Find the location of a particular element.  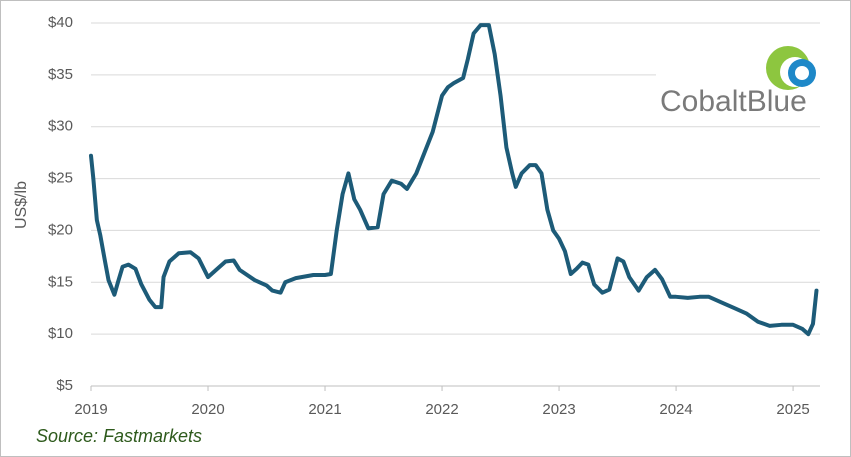

y-tick-label: $40 is located at coordinates (60, 22).